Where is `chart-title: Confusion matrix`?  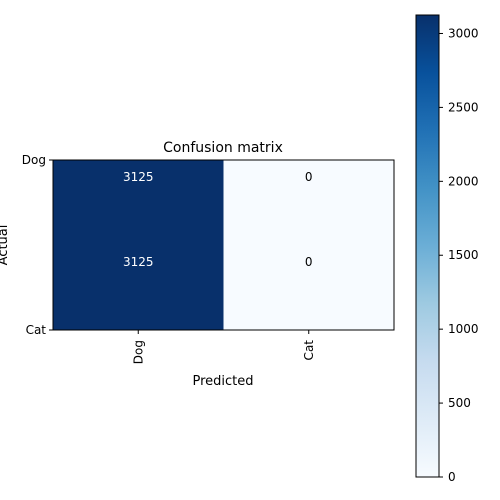
chart-title: Confusion matrix is located at coordinates (223, 148).